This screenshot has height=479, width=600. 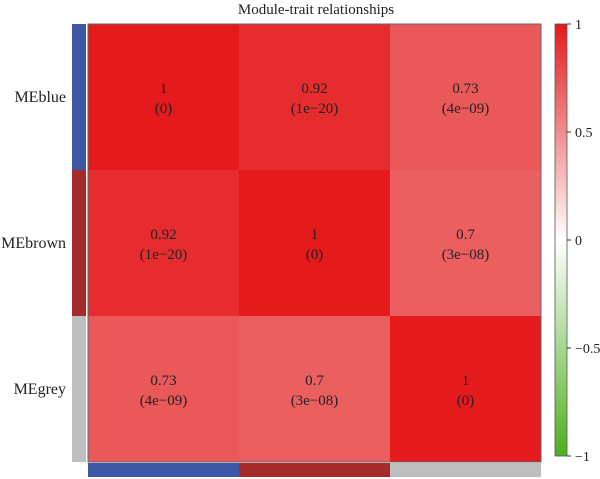 What do you see at coordinates (561, 240) in the screenshot?
I see `colorbar-gradient` at bounding box center [561, 240].